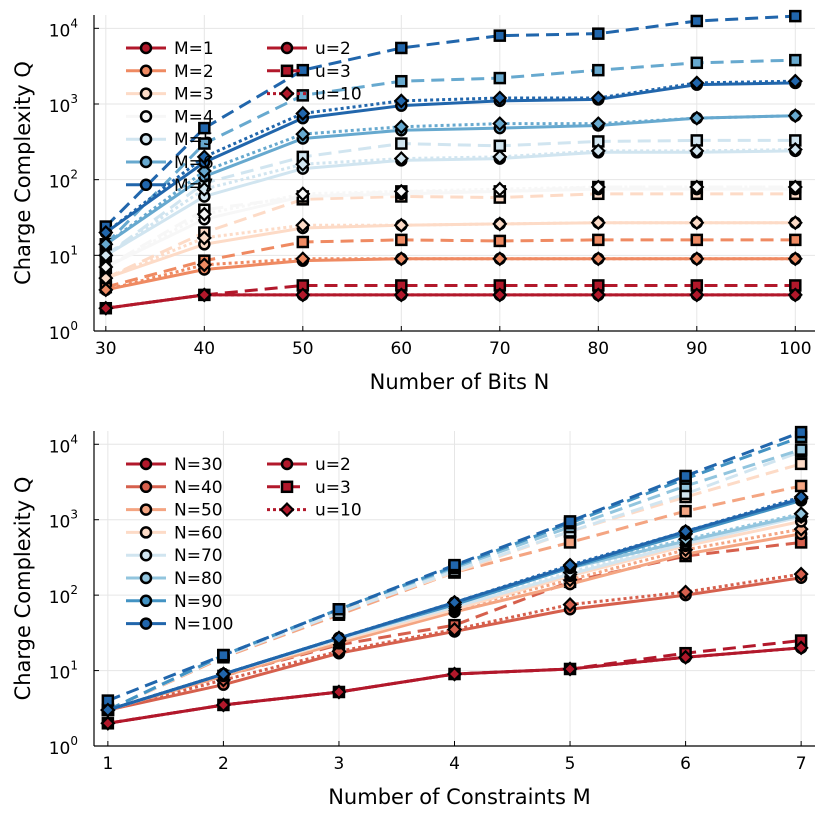 The image size is (830, 834). Describe the element at coordinates (500, 349) in the screenshot. I see `x-tick-label: 70` at that location.